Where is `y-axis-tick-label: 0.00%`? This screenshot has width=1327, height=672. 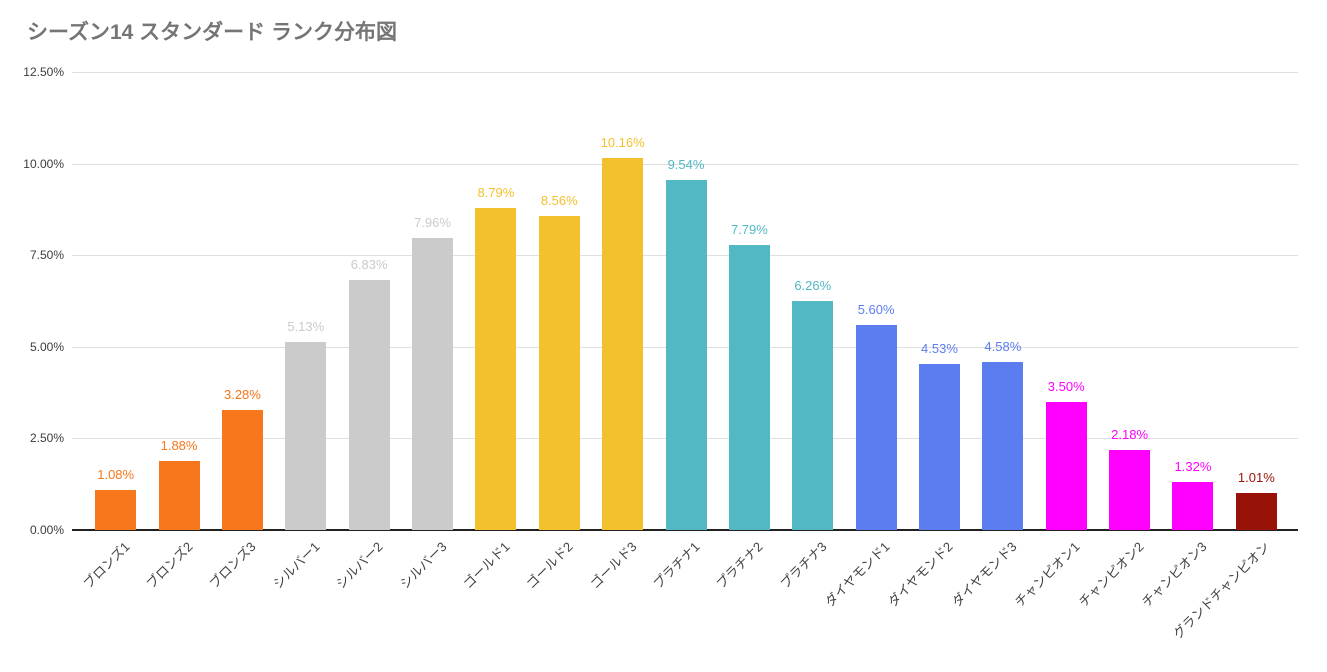
y-axis-tick-label: 0.00% is located at coordinates (46, 530).